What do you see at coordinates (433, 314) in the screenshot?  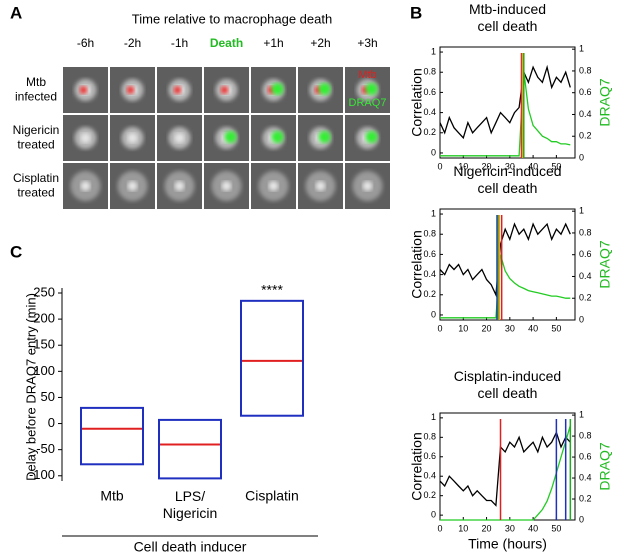 I see `y-tick-label: 0` at bounding box center [433, 314].